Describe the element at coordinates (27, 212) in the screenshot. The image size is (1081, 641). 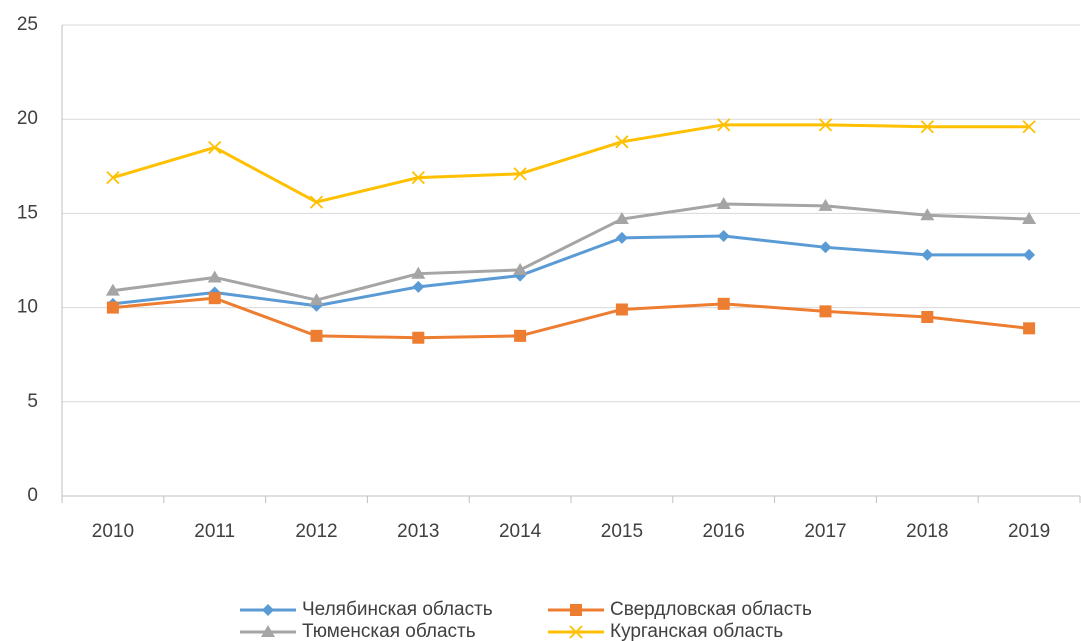
I see `y-tick-label: 15` at that location.